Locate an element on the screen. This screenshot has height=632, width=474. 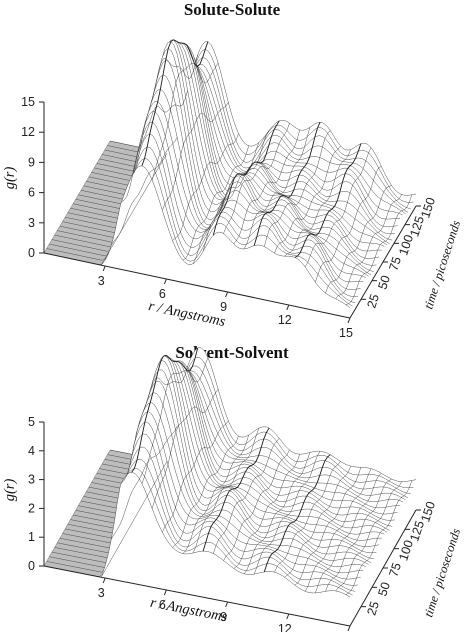
r-axis-line is located at coordinates (197, 285).